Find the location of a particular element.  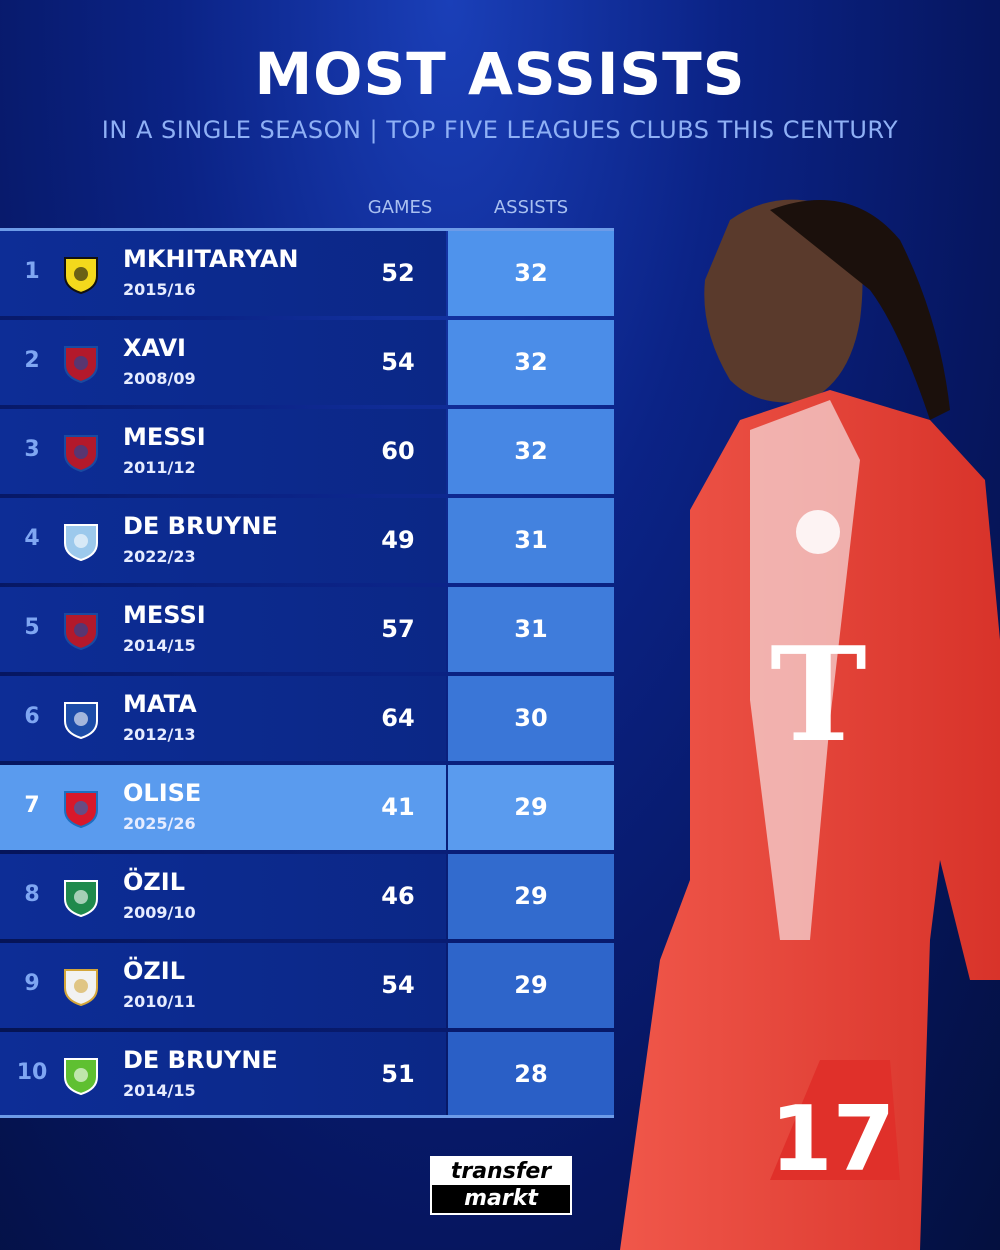

rank-number: 6 is located at coordinates (32, 716).